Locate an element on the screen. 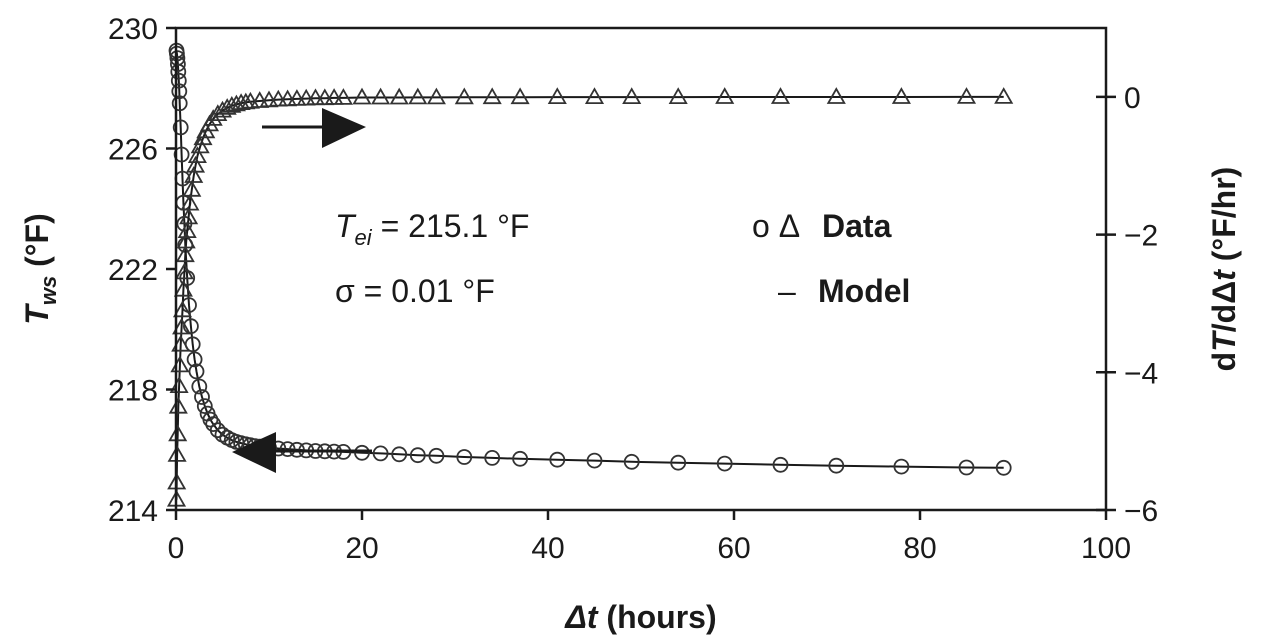 This screenshot has width=1261, height=639. x-tick-label: 0 is located at coordinates (176, 548).